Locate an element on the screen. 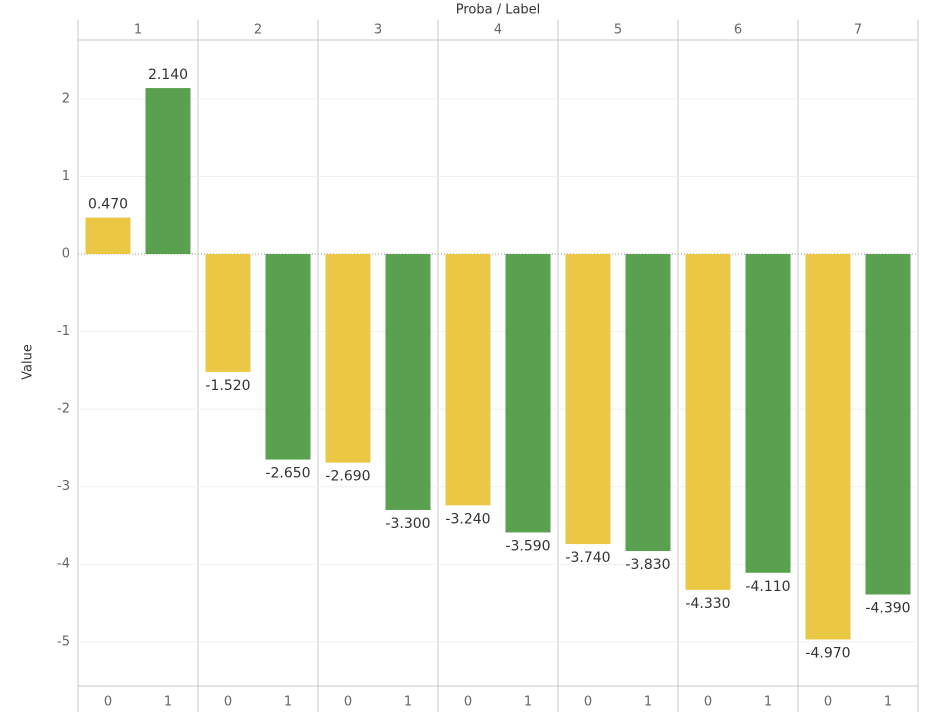 Image resolution: width=925 pixels, height=723 pixels. data-label: -3.740 is located at coordinates (587, 558).